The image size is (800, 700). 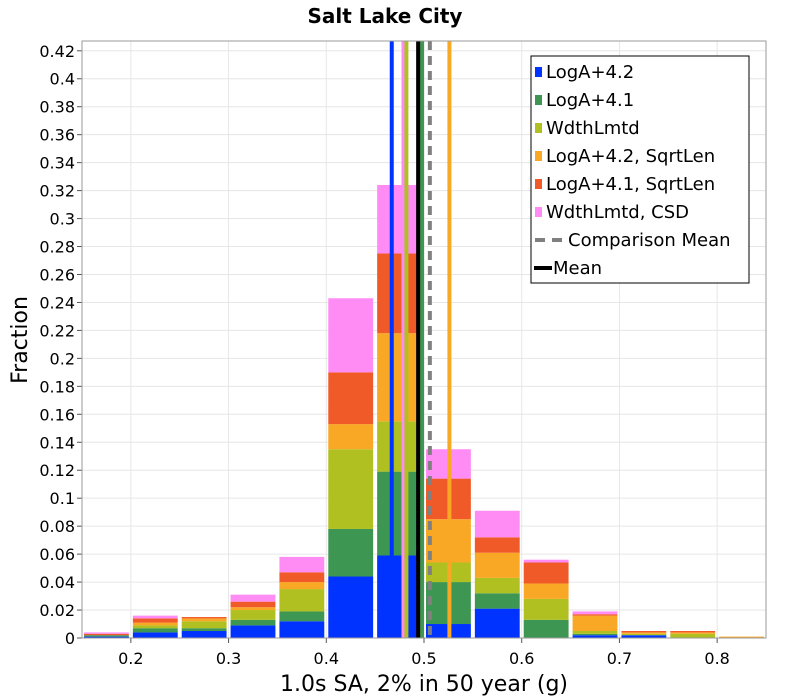 What do you see at coordinates (57, 470) in the screenshot?
I see `y-tick-label: 0.12` at bounding box center [57, 470].